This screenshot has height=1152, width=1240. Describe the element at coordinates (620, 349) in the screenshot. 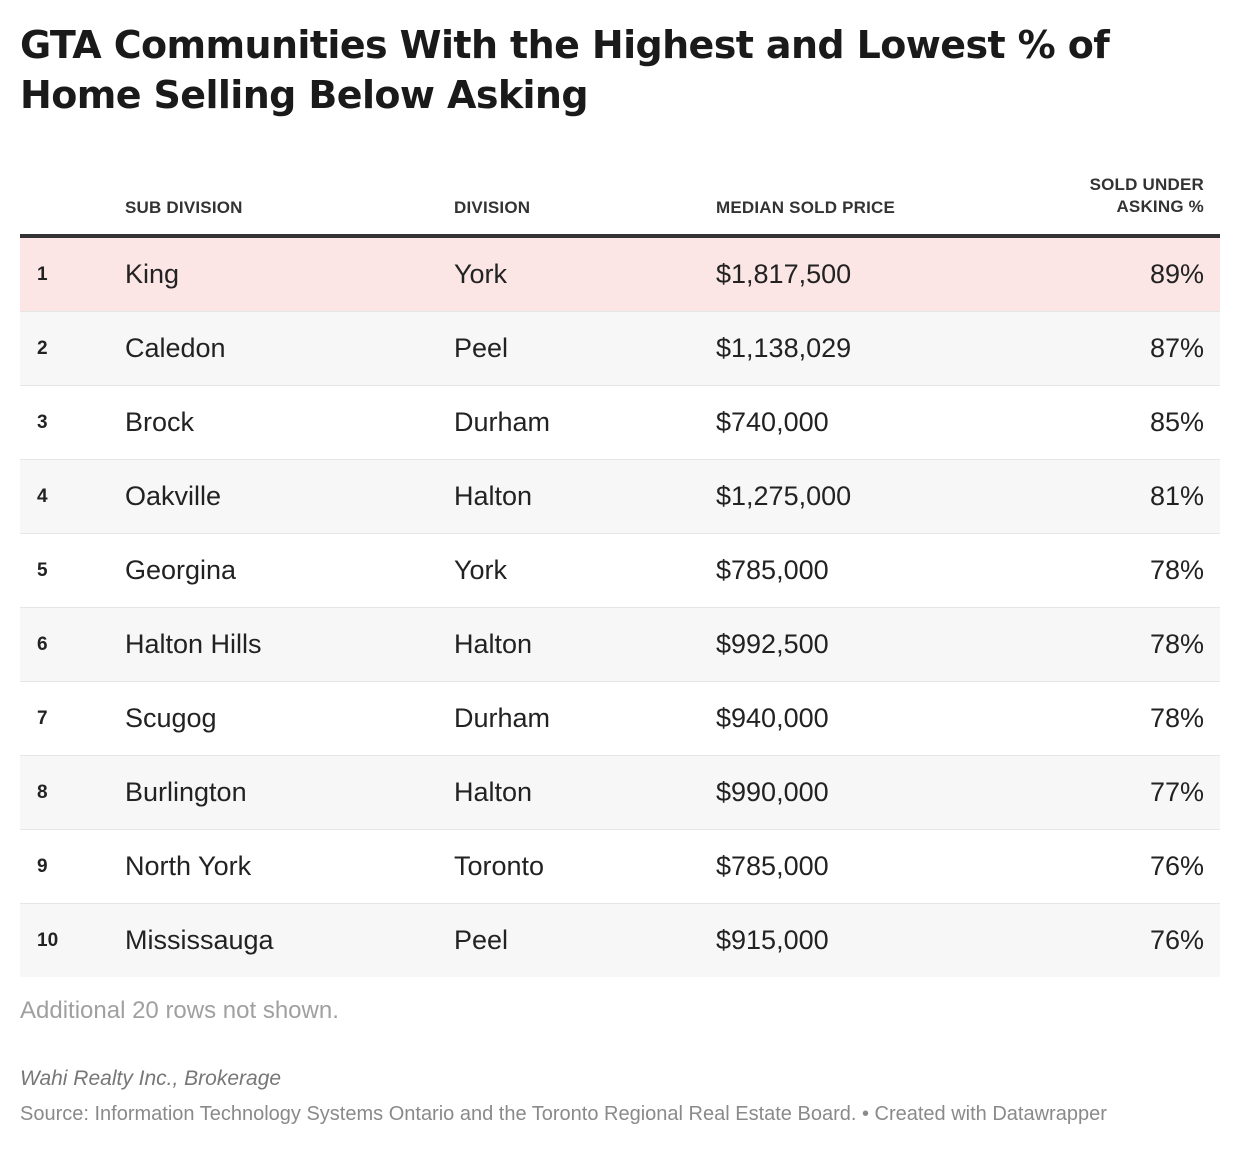

I see `table-row: 2 Caledon Peel $1,138,029 87%` at that location.